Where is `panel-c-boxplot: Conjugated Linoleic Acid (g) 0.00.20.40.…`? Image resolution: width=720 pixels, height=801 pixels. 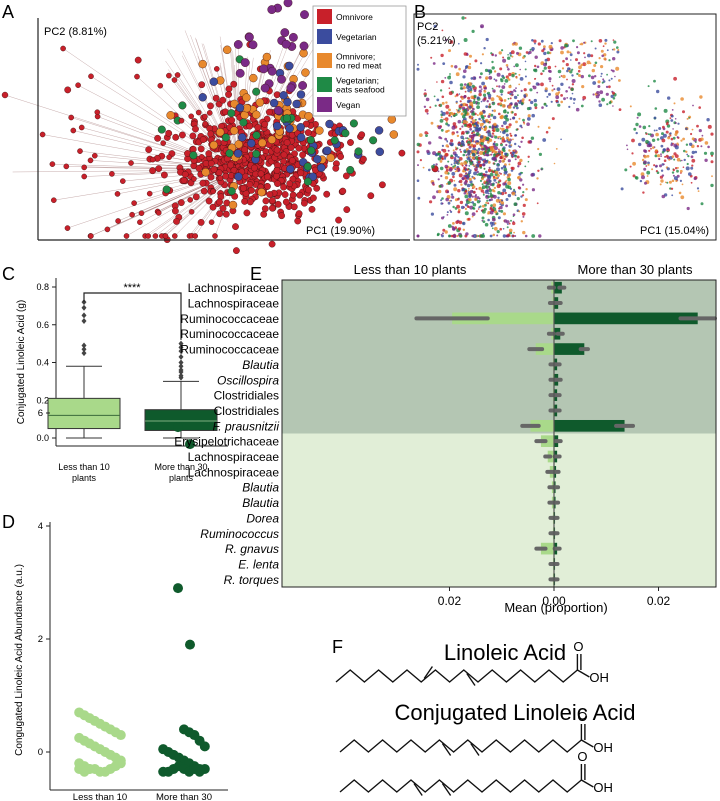 panel-c-boxplot: Conjugated Linoleic Acid (g) 0.00.20.40.… is located at coordinates (122, 380).